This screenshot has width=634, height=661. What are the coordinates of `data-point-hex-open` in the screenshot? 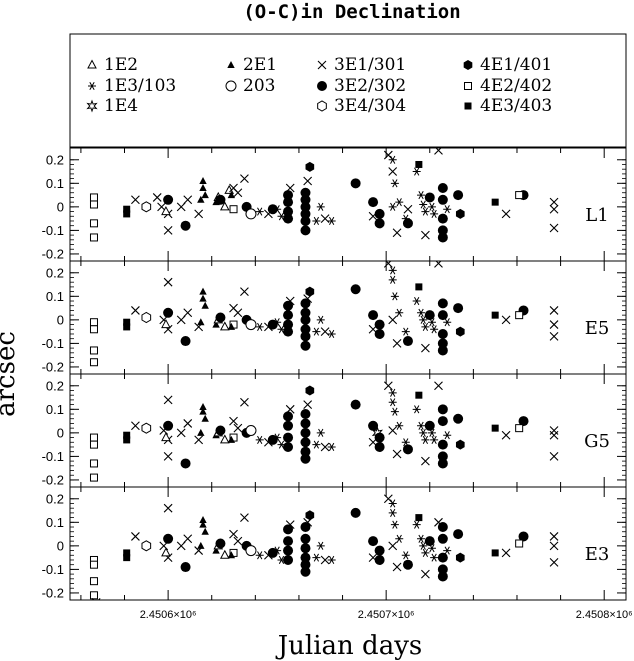 It's located at (146, 207).